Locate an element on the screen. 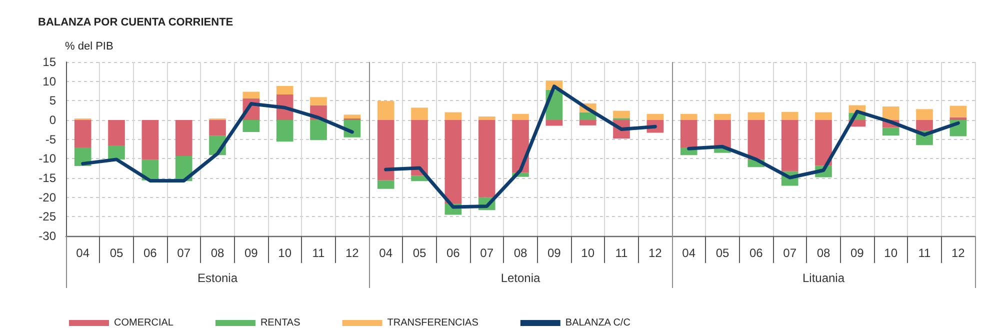  y-tick-label: -5 is located at coordinates (50, 139).